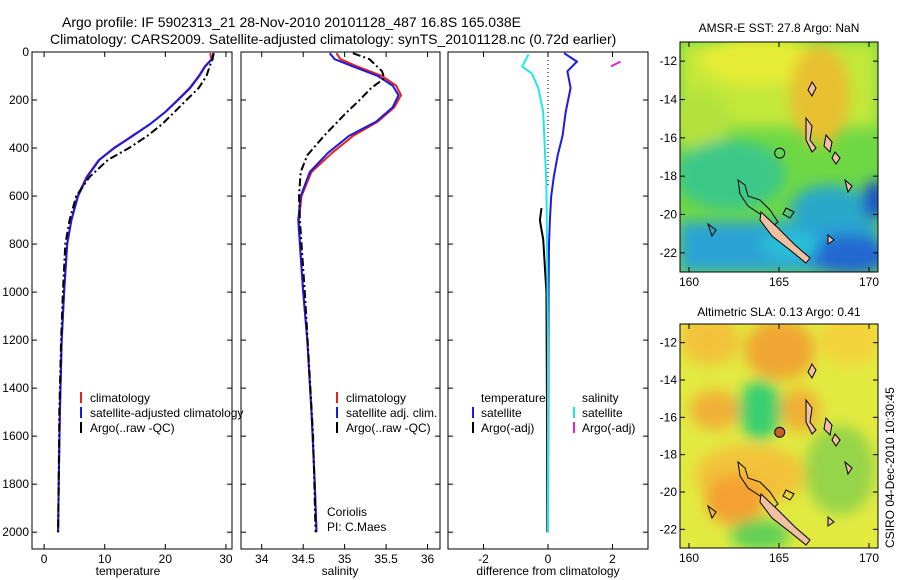  I want to click on y-tick-label: 1400, so click(15, 388).